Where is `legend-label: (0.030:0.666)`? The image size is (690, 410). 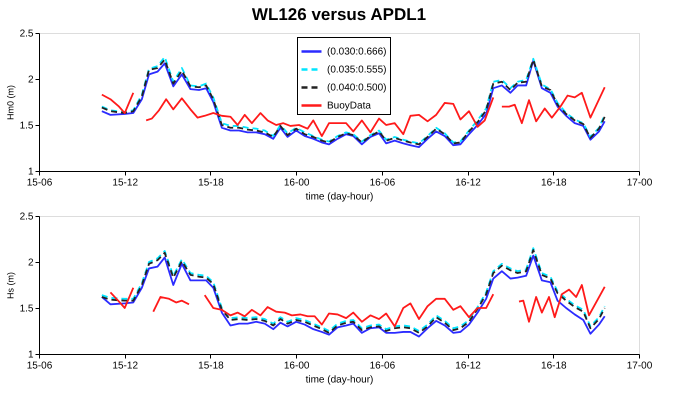
legend-label: (0.030:0.666) is located at coordinates (356, 52).